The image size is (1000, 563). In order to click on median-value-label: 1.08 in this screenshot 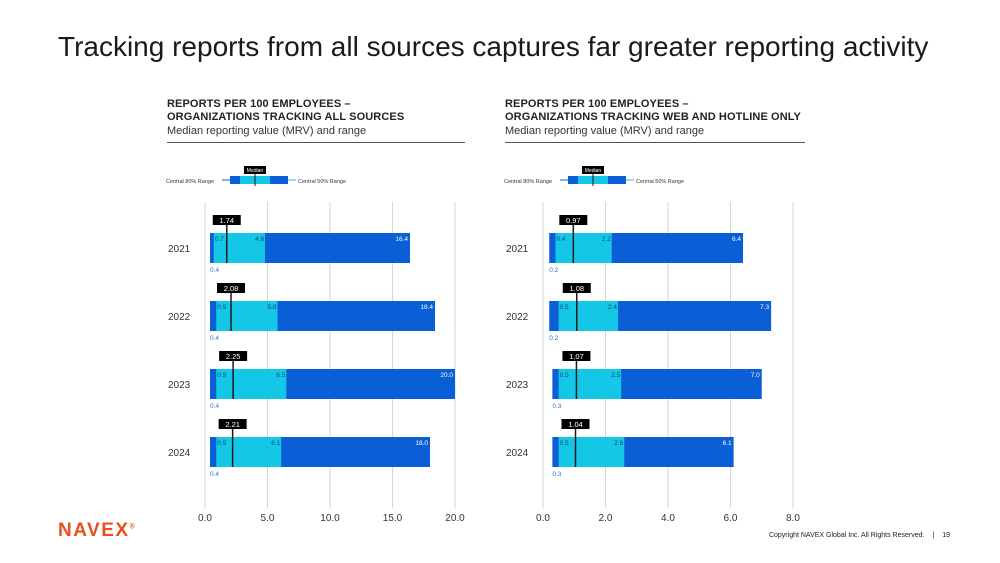, I will do `click(576, 288)`.